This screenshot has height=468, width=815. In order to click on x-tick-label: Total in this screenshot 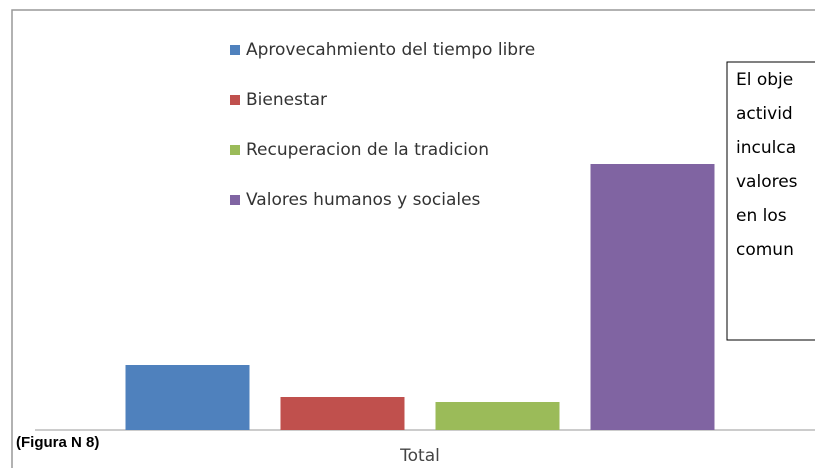, I will do `click(419, 456)`.